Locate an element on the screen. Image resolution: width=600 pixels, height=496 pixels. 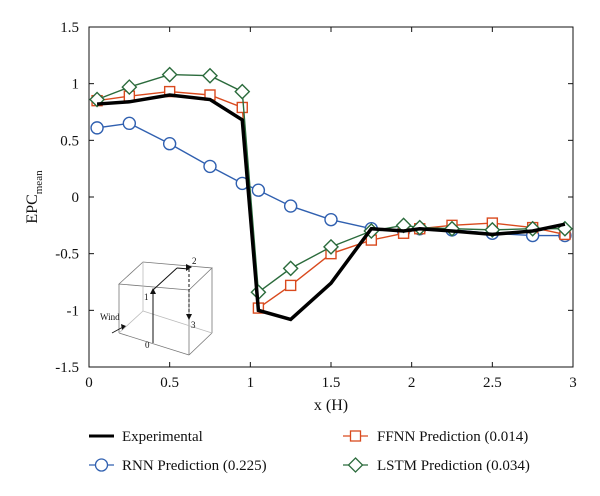
legend-item-ffnn: FFNN Prediction (0.014) is located at coordinates (435, 437).